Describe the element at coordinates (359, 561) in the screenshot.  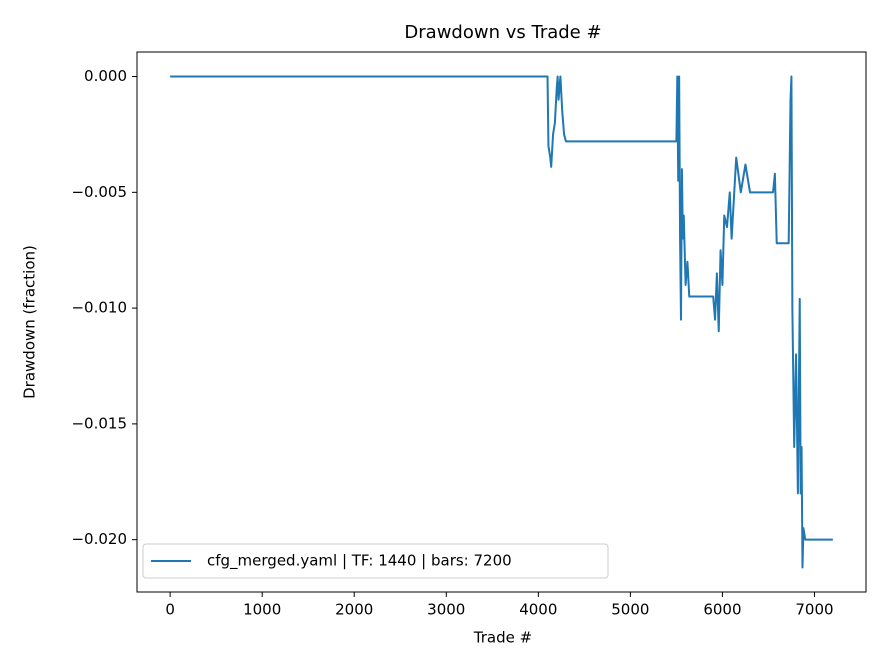
I see `legend-label: cfg_merged.yaml | TF: 1440 | bars: 7200` at that location.